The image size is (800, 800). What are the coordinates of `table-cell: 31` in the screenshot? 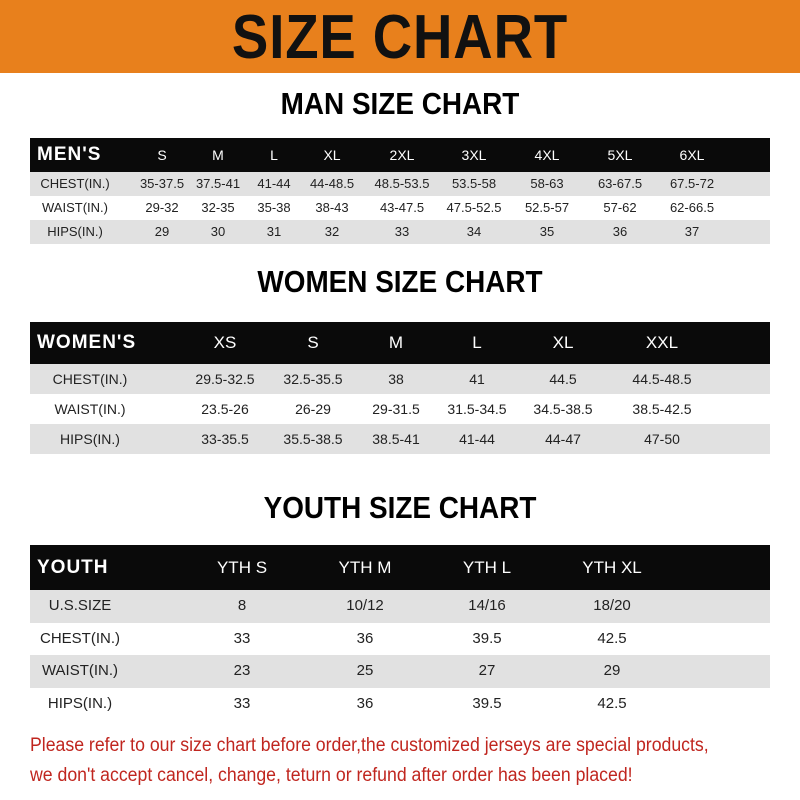 It's located at (274, 231).